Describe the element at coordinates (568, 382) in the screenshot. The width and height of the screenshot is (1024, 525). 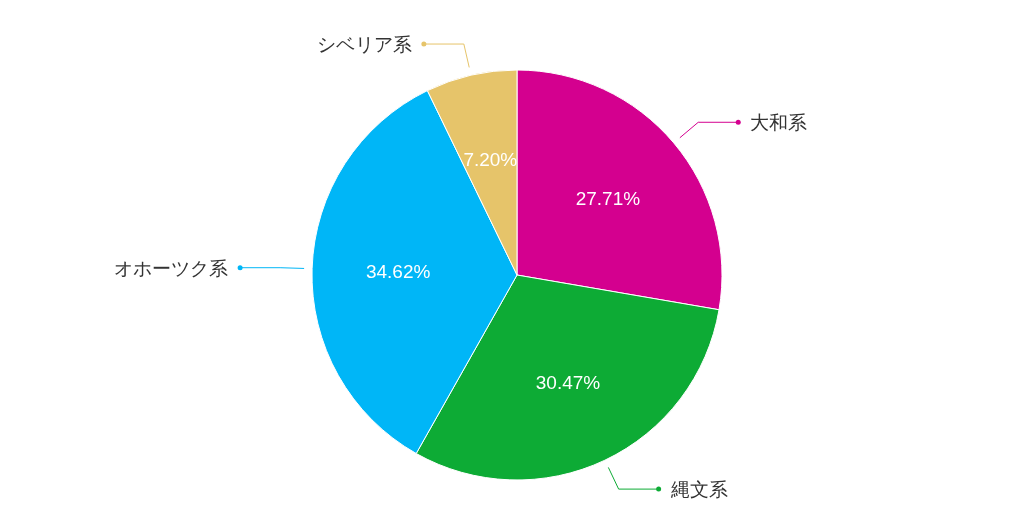
I see `data-label: 30.47%` at that location.